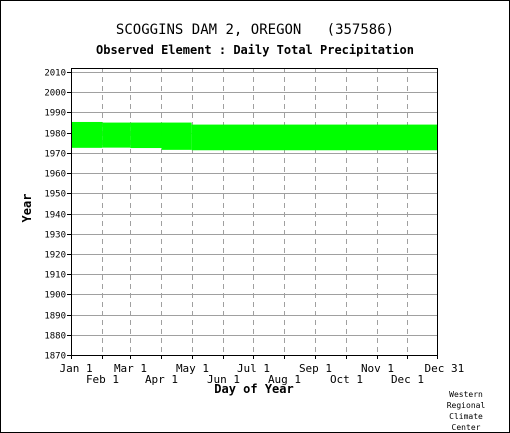 This screenshot has height=433, width=510. I want to click on x-tick-label: Apr 1, so click(161, 379).